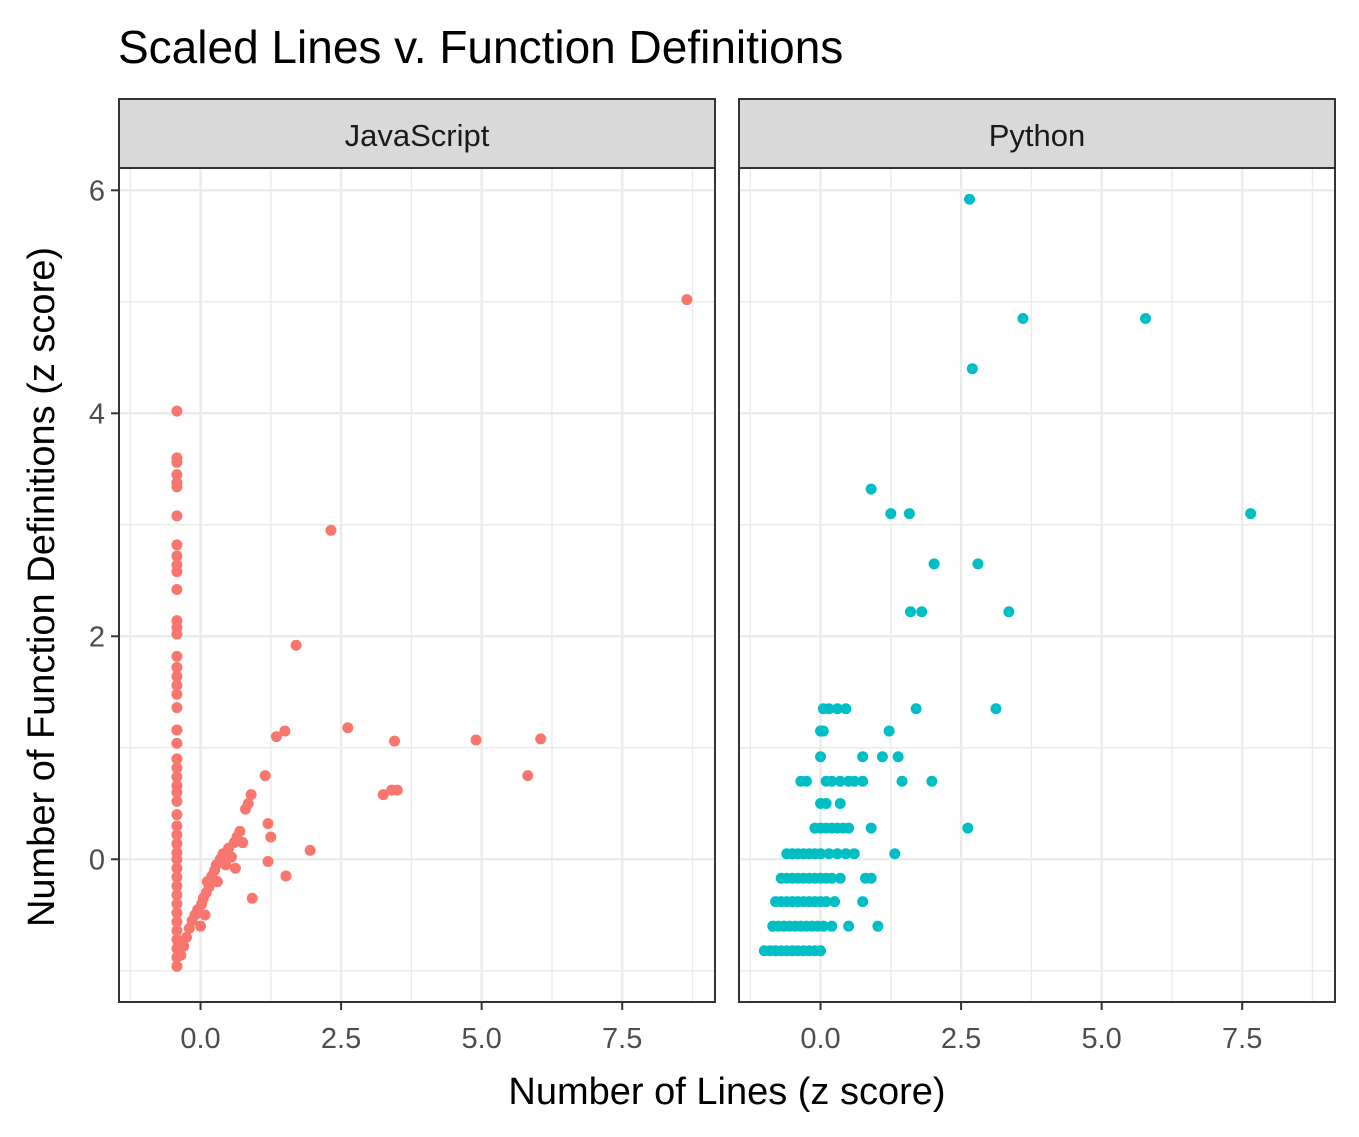 The image size is (1359, 1137). I want to click on x-axis-python: 0.0 2.5 5.0 7.5, so click(1031, 1028).